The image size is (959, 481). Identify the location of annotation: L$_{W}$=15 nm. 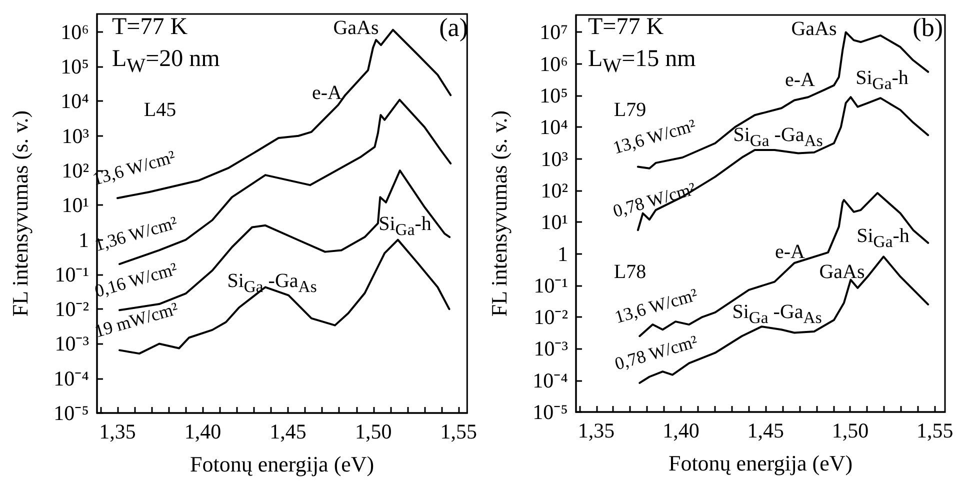
(642, 61).